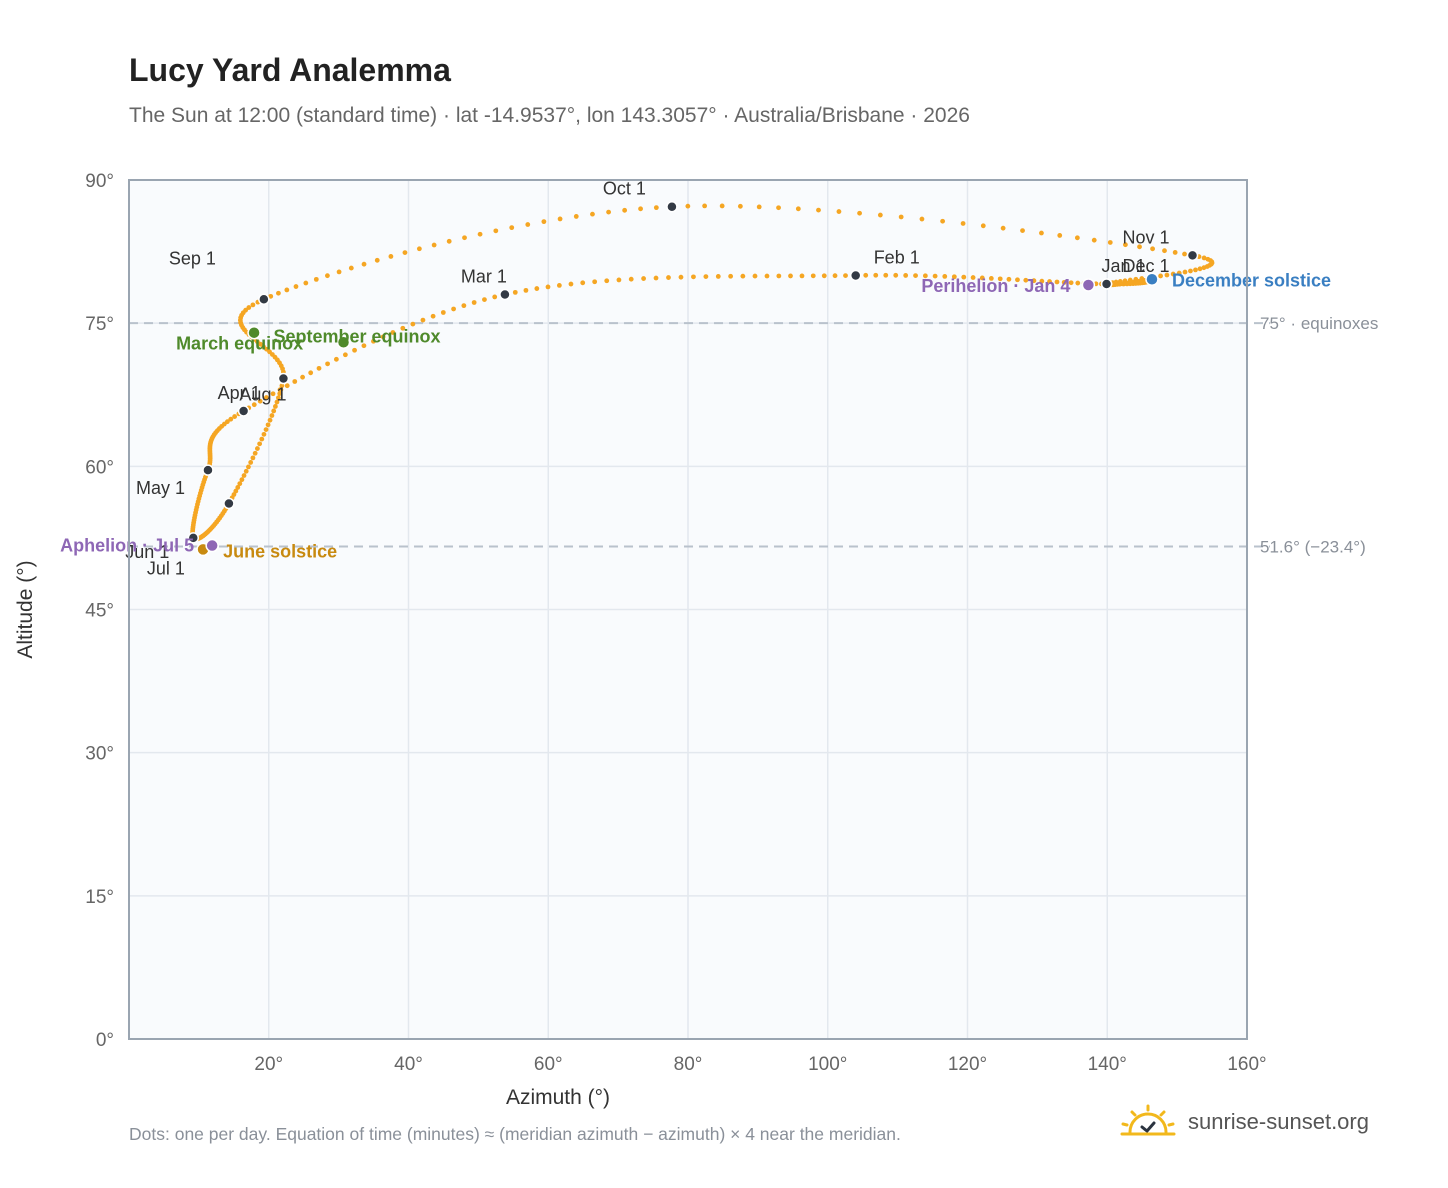  What do you see at coordinates (1251, 280) in the screenshot?
I see `event-label: December solstice` at bounding box center [1251, 280].